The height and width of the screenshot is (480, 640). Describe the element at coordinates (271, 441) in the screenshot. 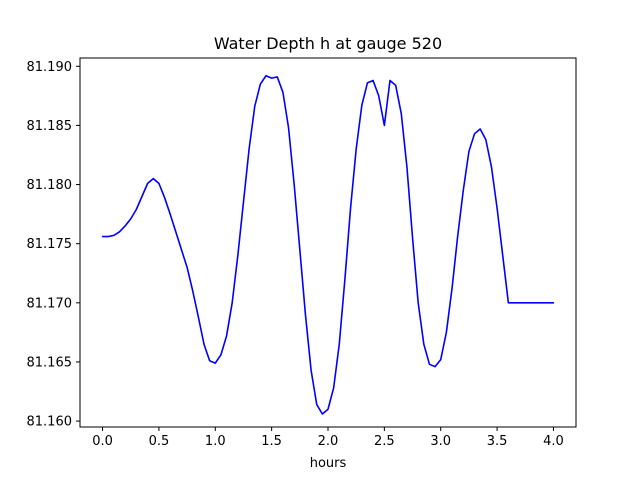

I see `x-tick-label: 1.5` at that location.